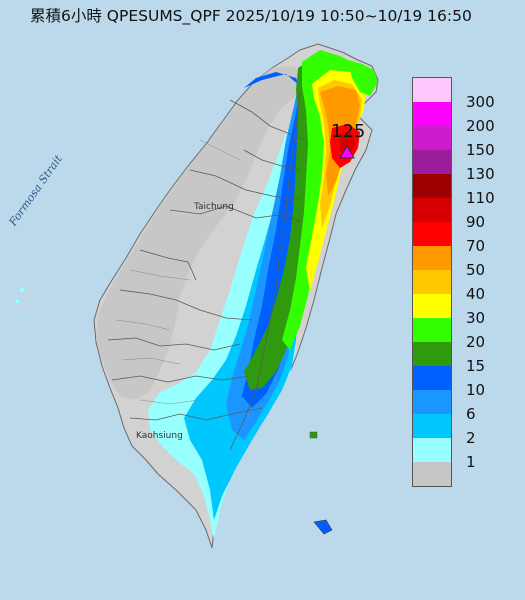 The width and height of the screenshot is (525, 600). Describe the element at coordinates (476, 270) in the screenshot. I see `legend-label: 50` at that location.